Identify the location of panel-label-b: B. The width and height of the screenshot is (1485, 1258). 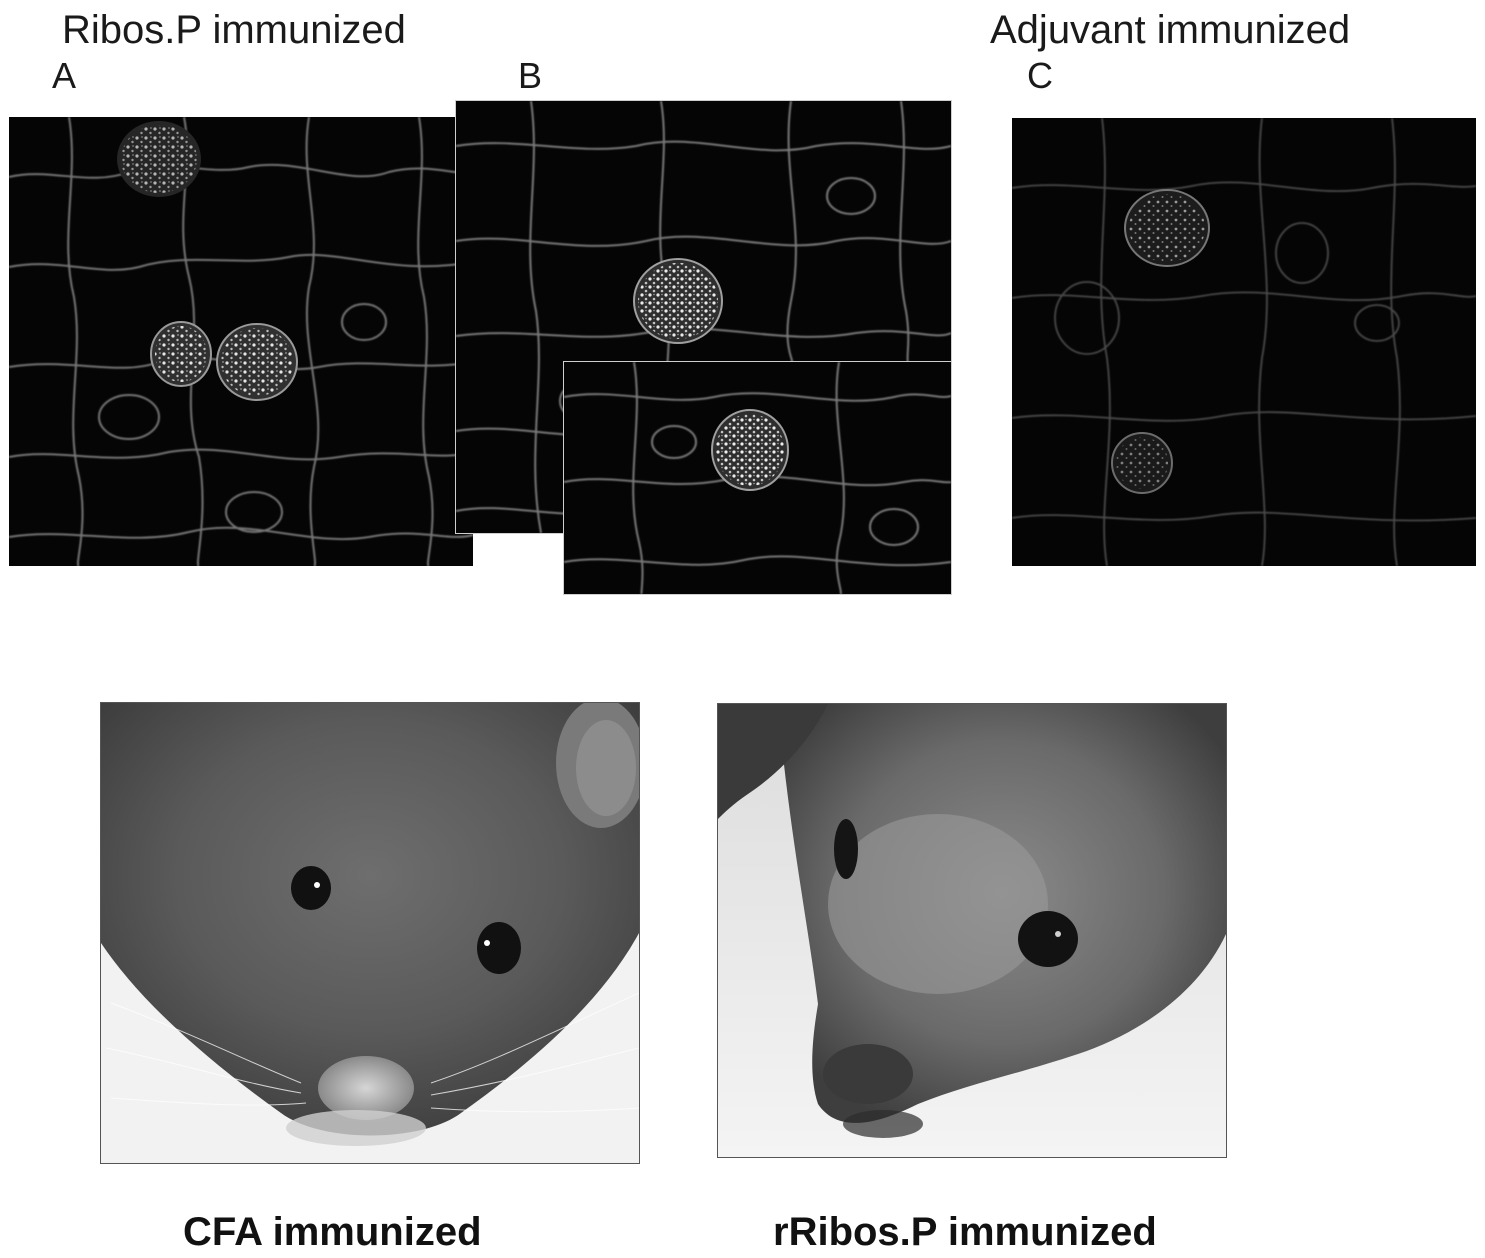
(530, 75).